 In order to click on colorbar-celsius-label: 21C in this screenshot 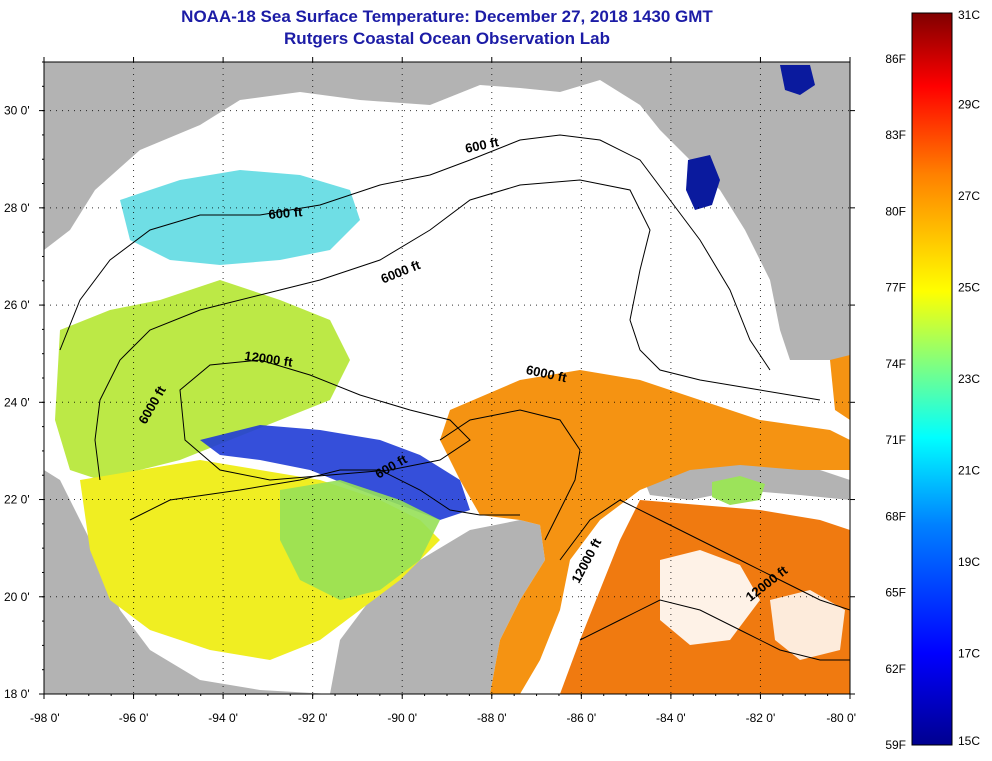, I will do `click(969, 471)`.